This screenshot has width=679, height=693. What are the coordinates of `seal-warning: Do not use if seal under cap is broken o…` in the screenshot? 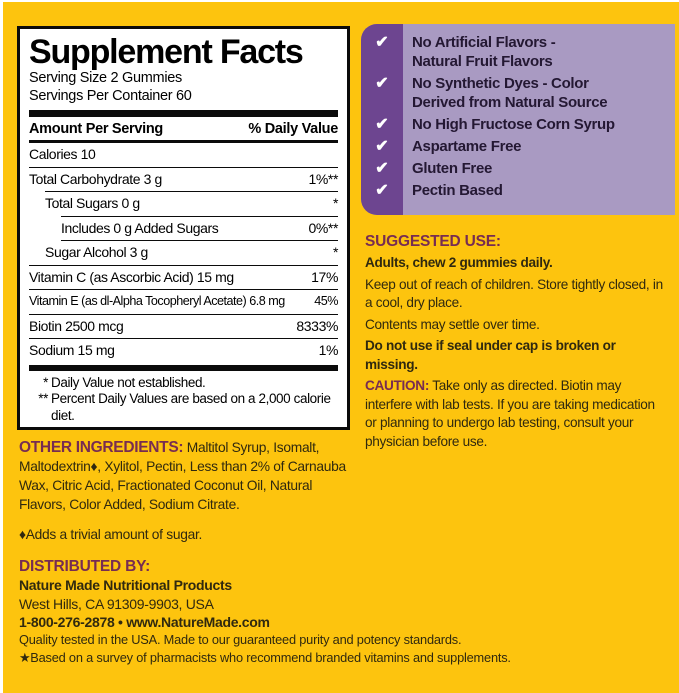 It's located at (490, 355).